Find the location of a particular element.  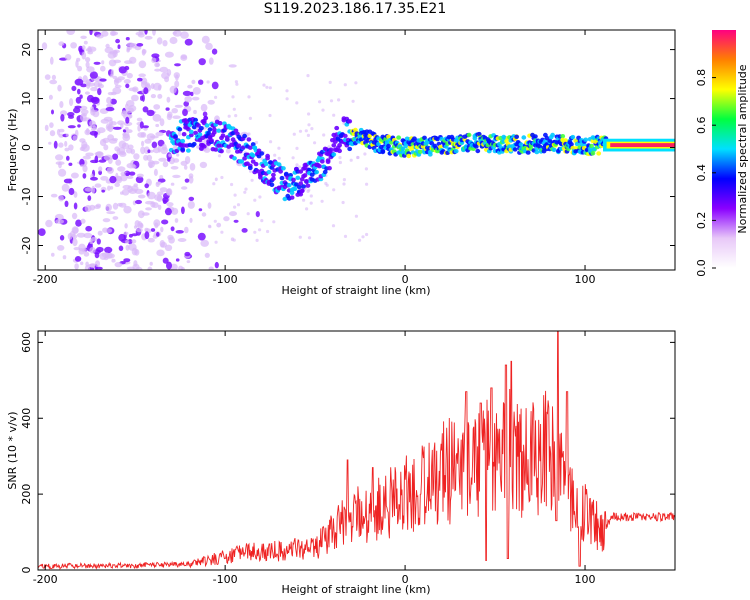

bottom-x-tick-label: -200 is located at coordinates (45, 579).